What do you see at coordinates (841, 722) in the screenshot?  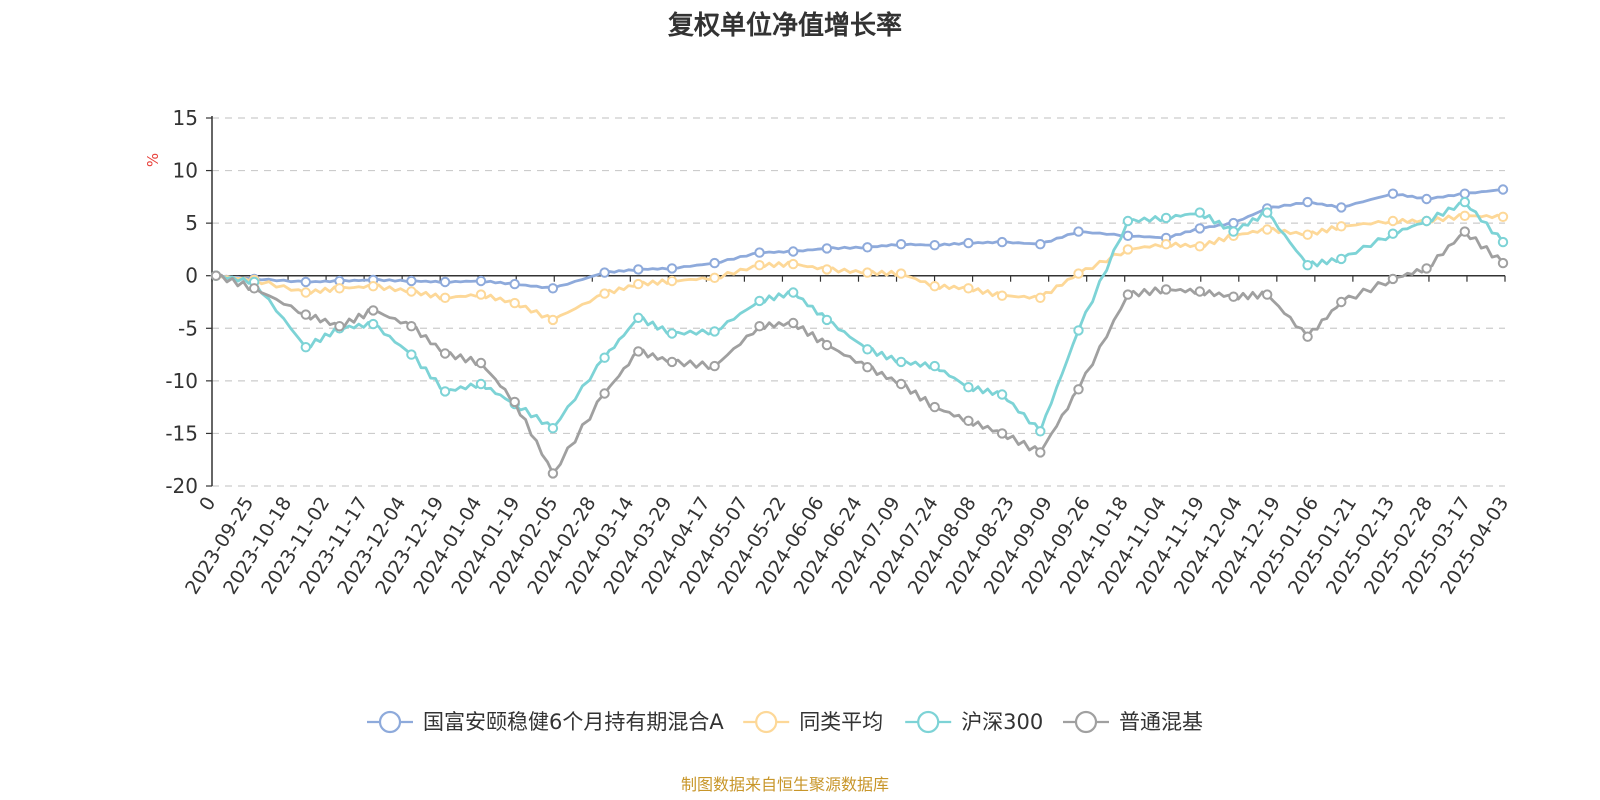 I see `legend-label: 同类平均` at bounding box center [841, 722].